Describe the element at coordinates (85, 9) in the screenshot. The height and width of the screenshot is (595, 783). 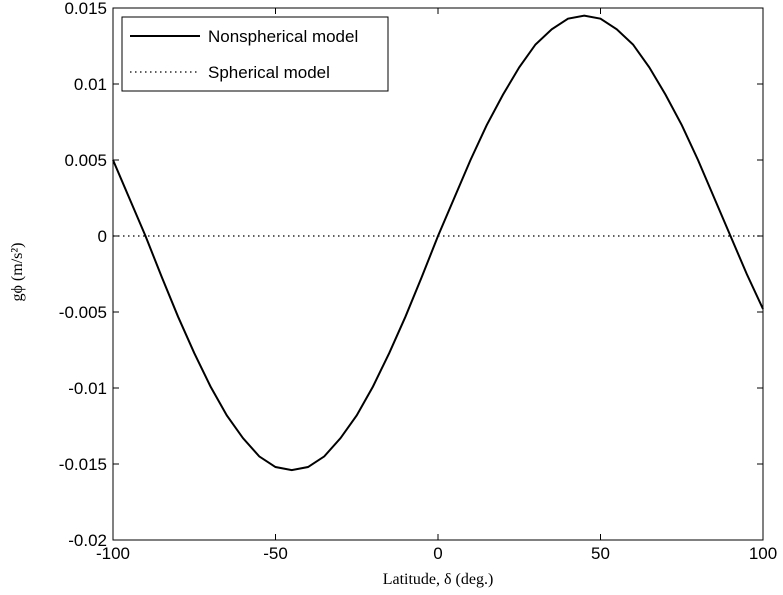
I see `y-tick-label: 0.015` at that location.